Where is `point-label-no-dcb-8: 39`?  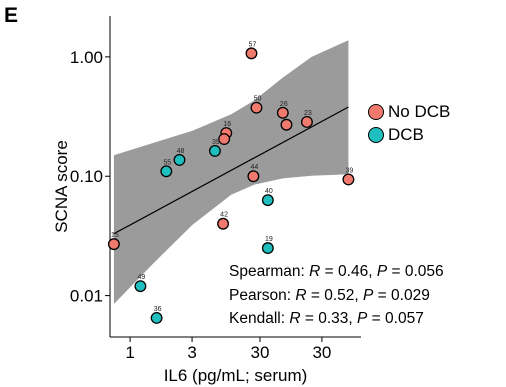
point-label-no-dcb-8: 39 is located at coordinates (350, 170).